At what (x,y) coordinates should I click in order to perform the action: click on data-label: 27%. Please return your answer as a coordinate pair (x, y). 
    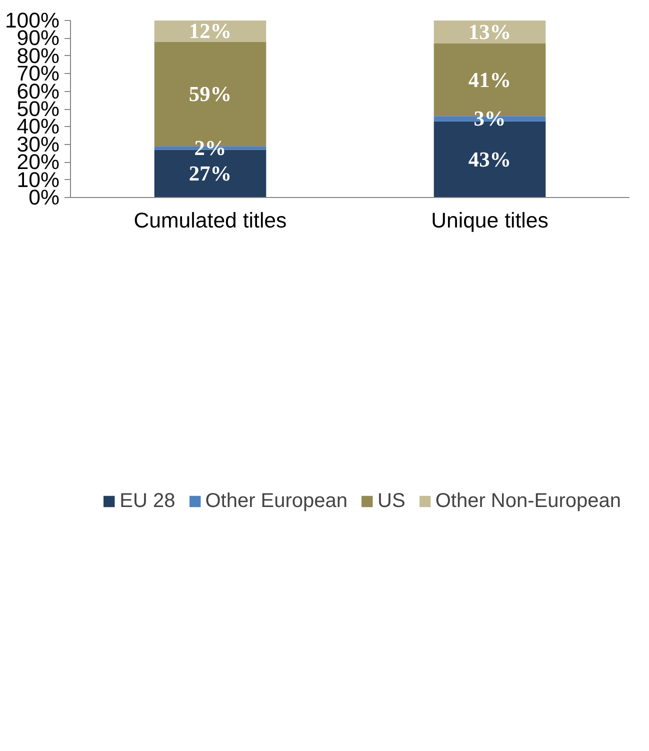
    Looking at the image, I should click on (210, 174).